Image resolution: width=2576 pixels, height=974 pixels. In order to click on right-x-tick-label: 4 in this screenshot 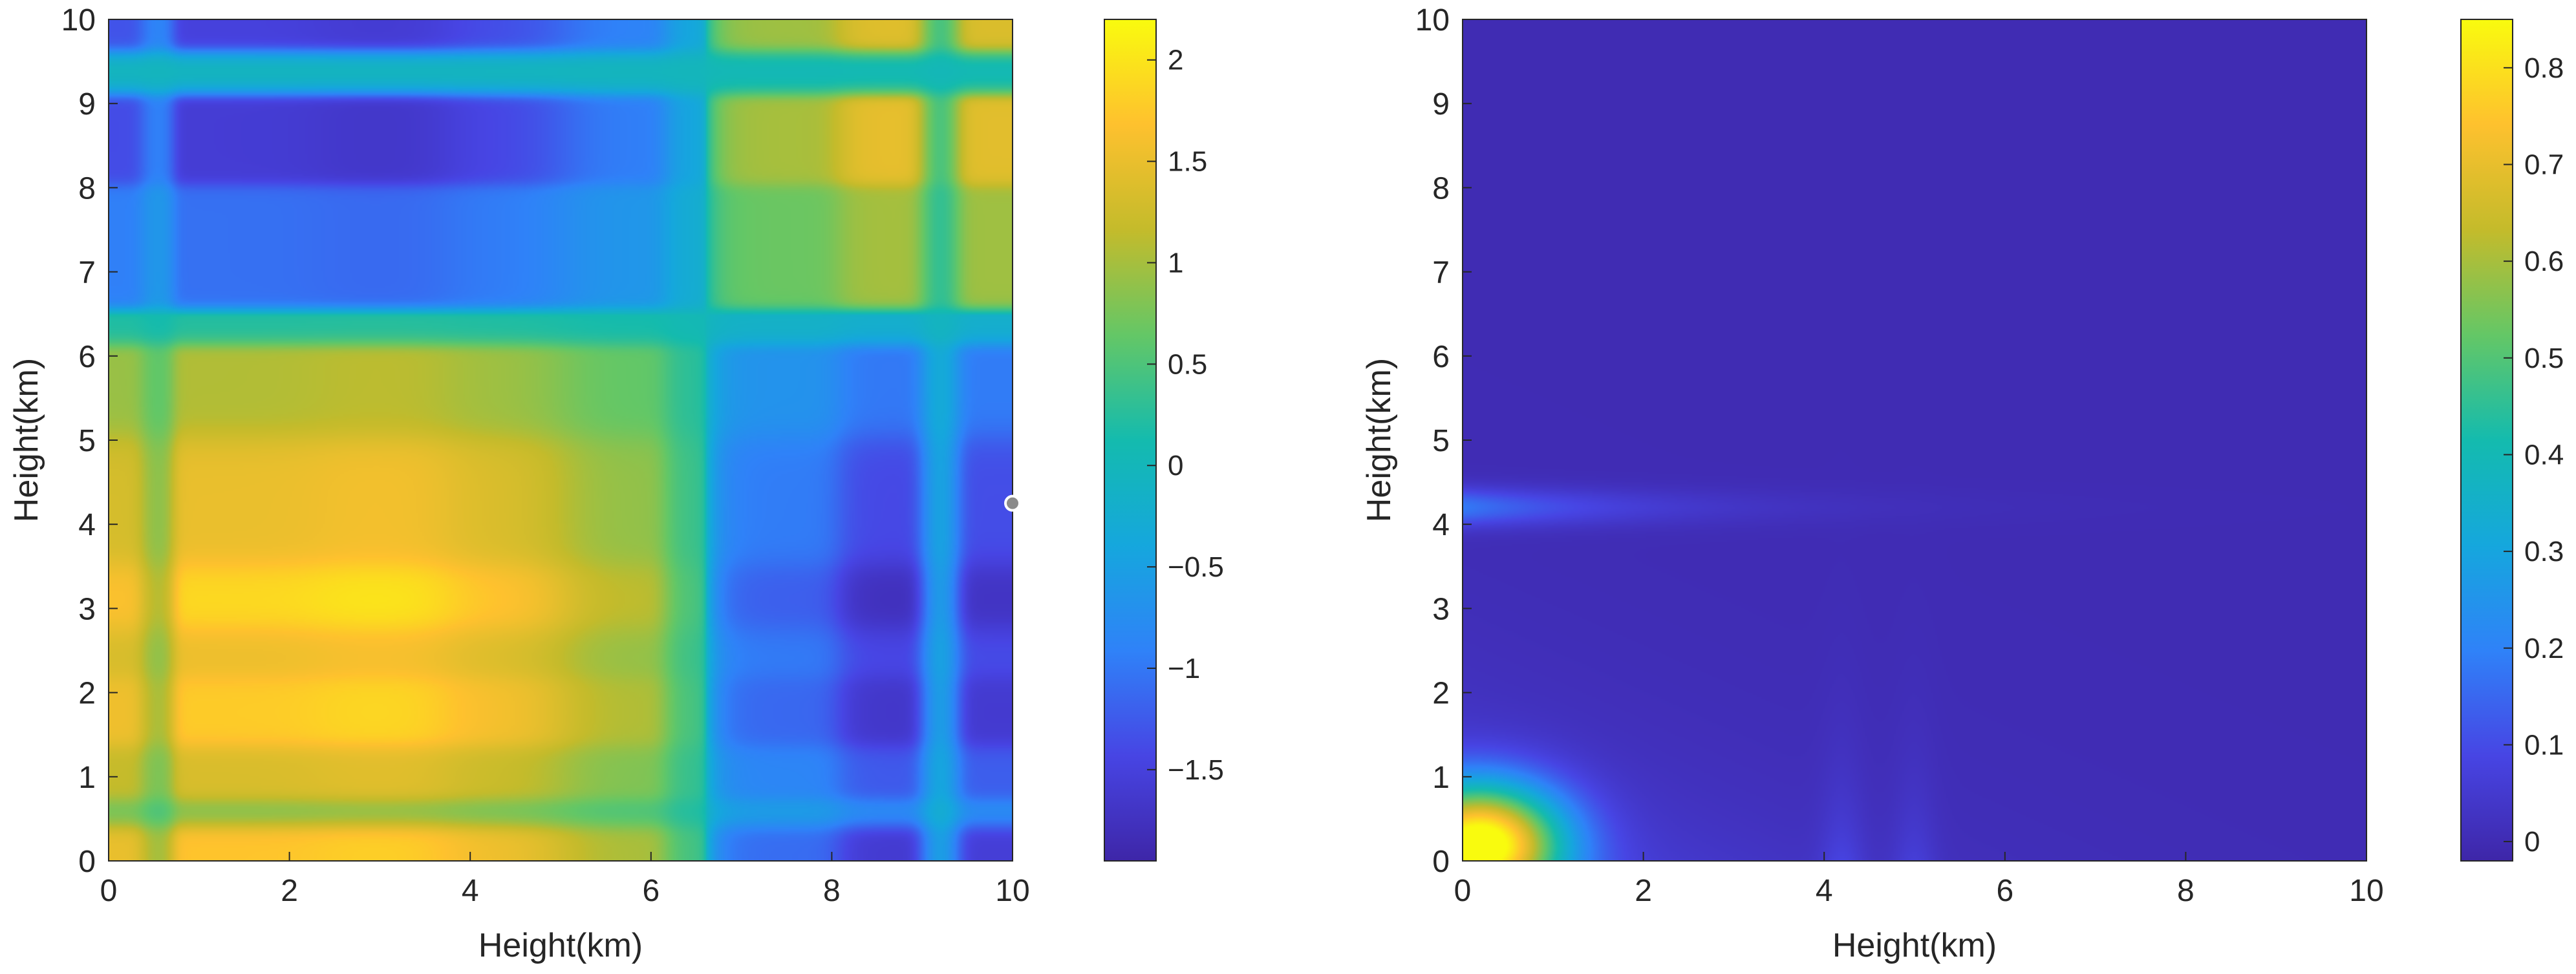, I will do `click(1825, 891)`.